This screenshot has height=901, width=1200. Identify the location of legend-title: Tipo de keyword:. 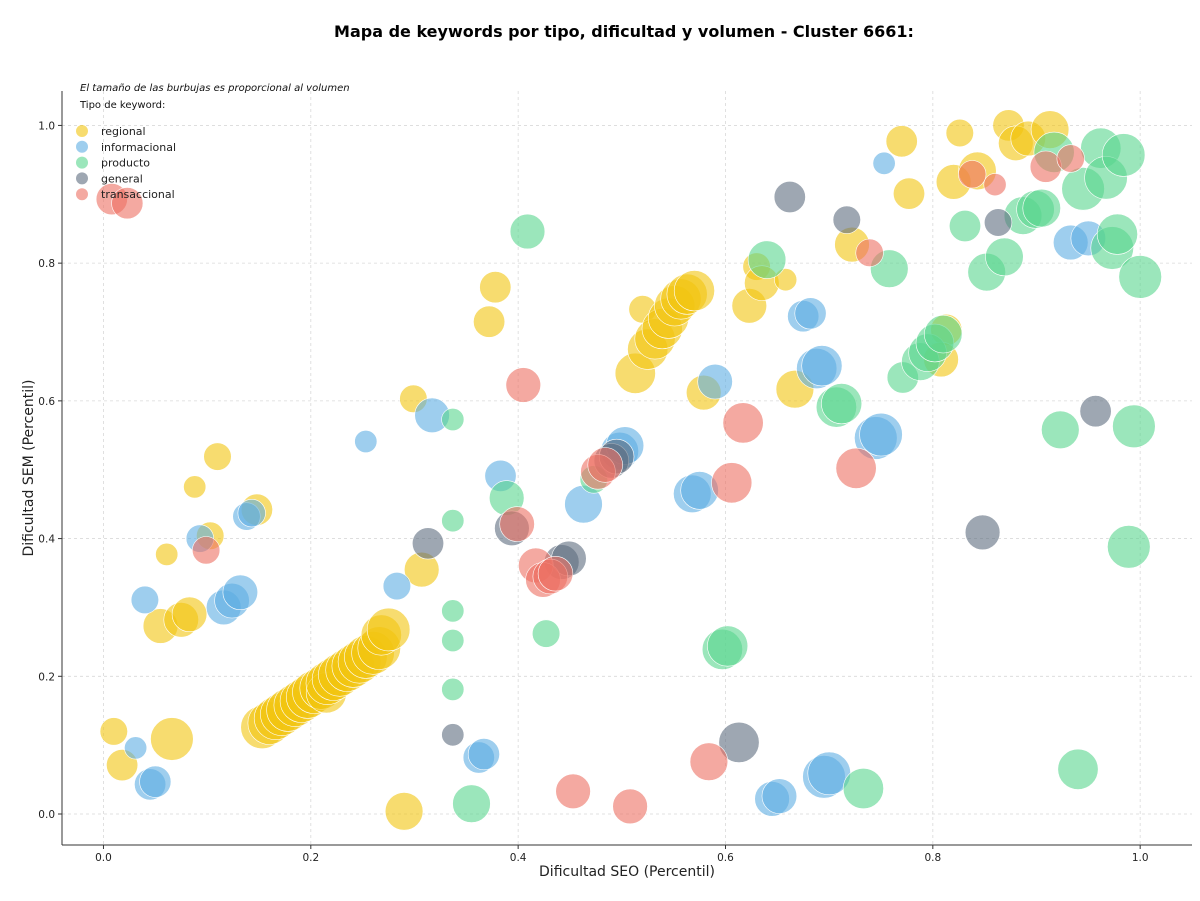
(122, 105).